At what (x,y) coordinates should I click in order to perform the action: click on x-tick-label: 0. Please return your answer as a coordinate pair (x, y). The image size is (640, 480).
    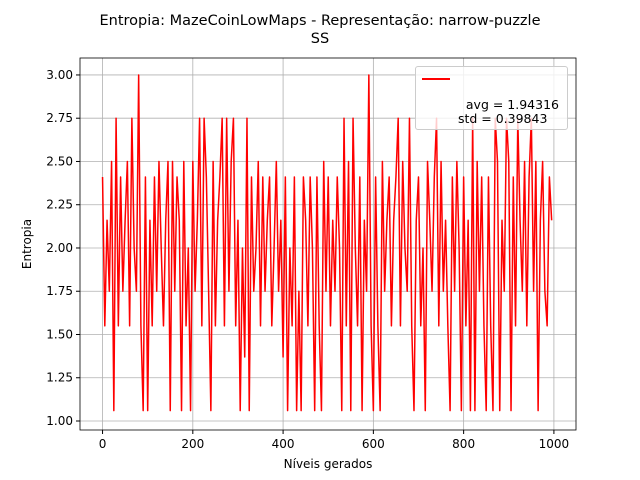
    Looking at the image, I should click on (103, 444).